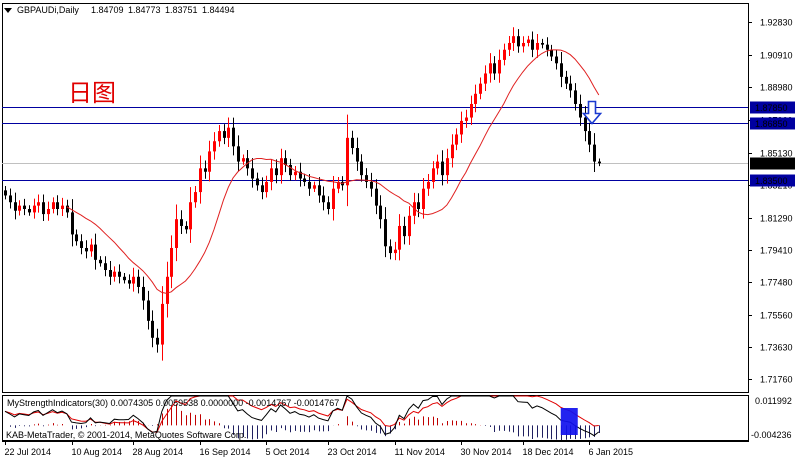 Image resolution: width=799 pixels, height=461 pixels. I want to click on y-tick-label: 1.90910, so click(776, 56).